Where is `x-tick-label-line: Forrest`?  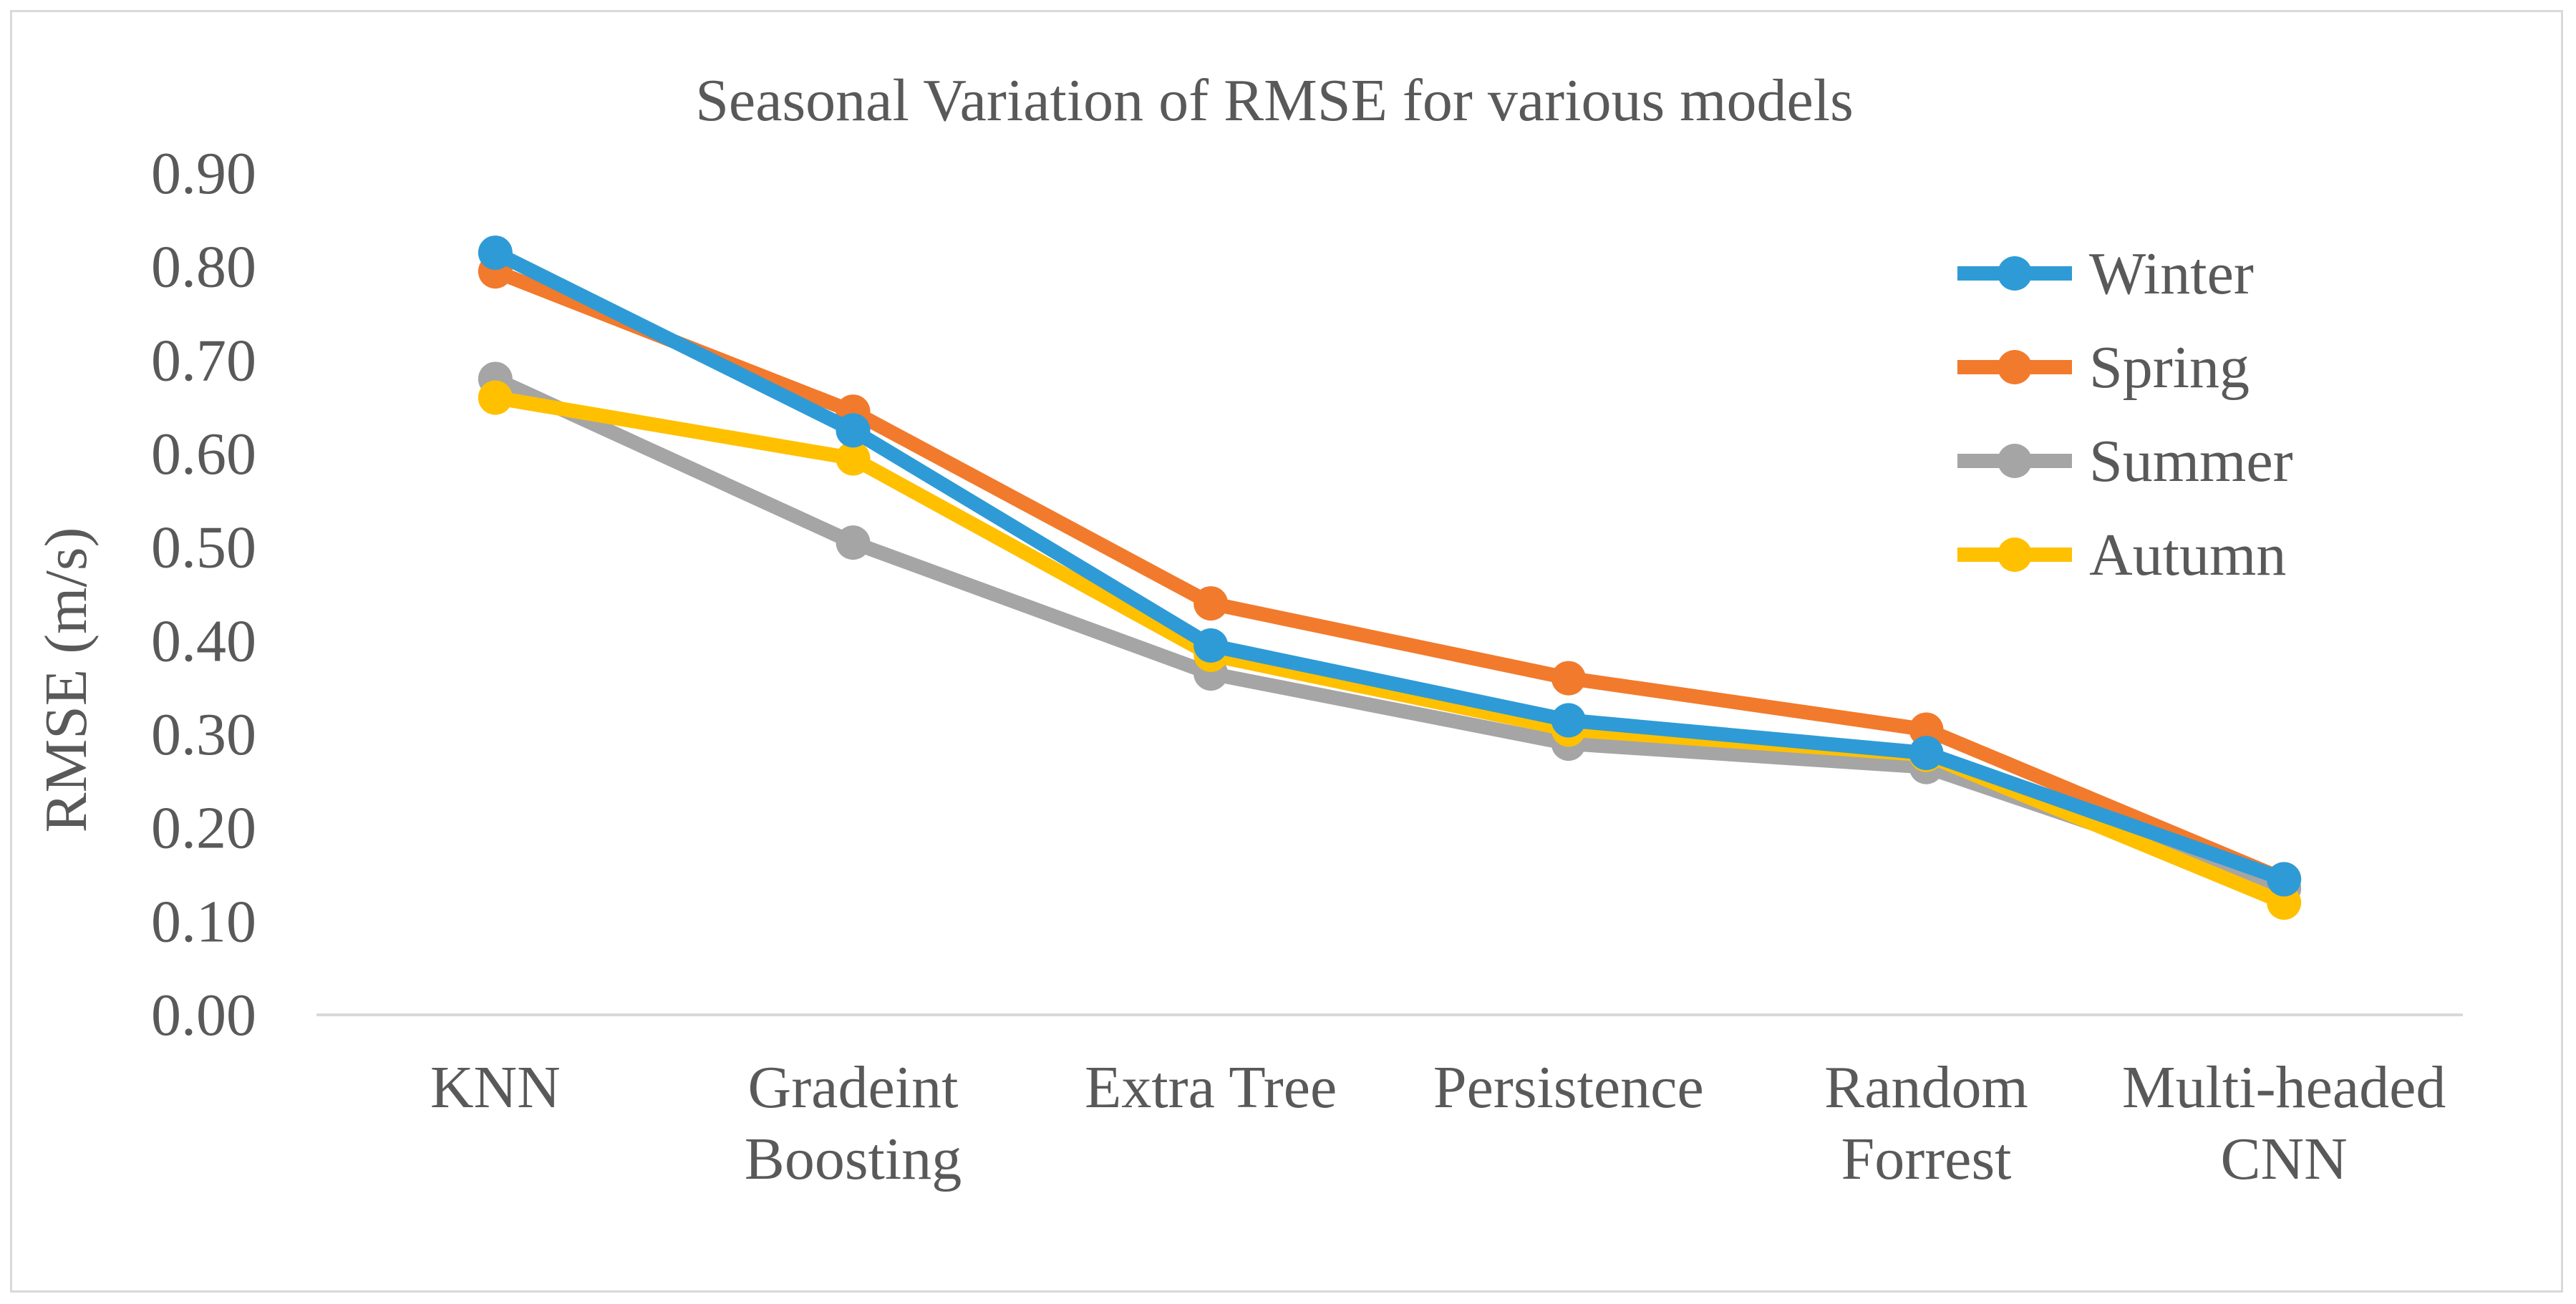 x-tick-label-line: Forrest is located at coordinates (1927, 1159).